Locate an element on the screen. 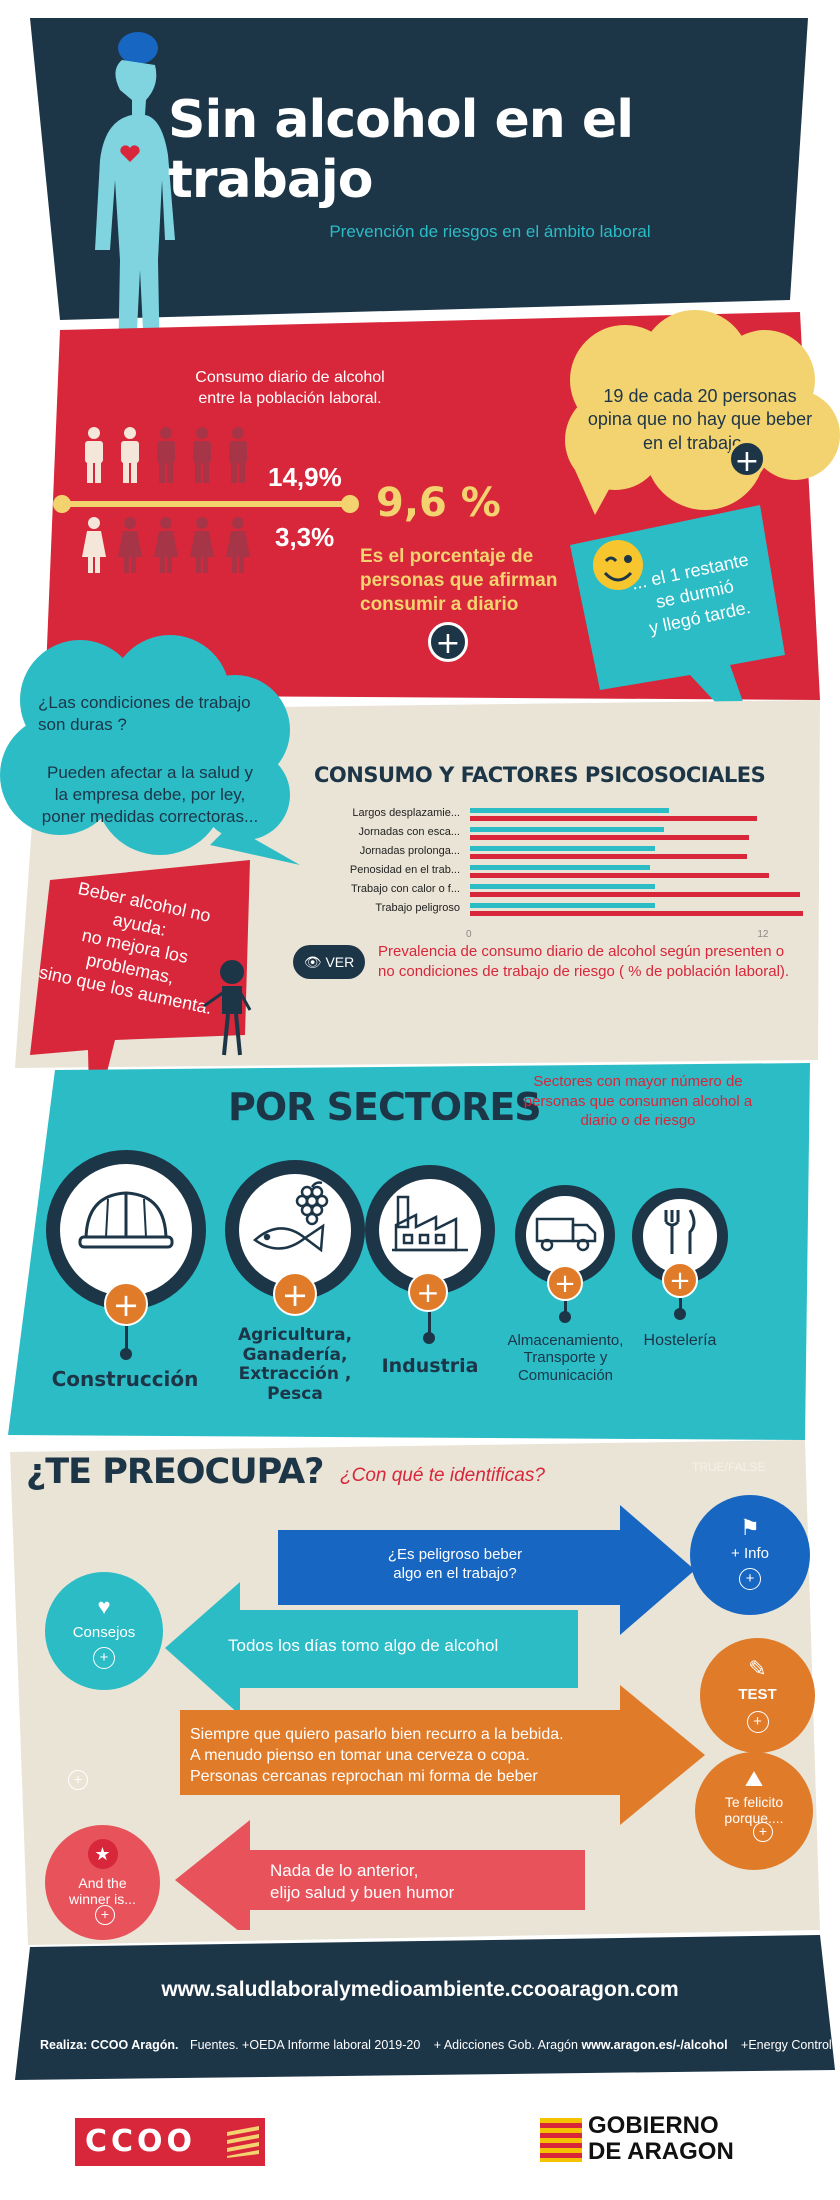  ver-button: 👁 VER is located at coordinates (329, 962).